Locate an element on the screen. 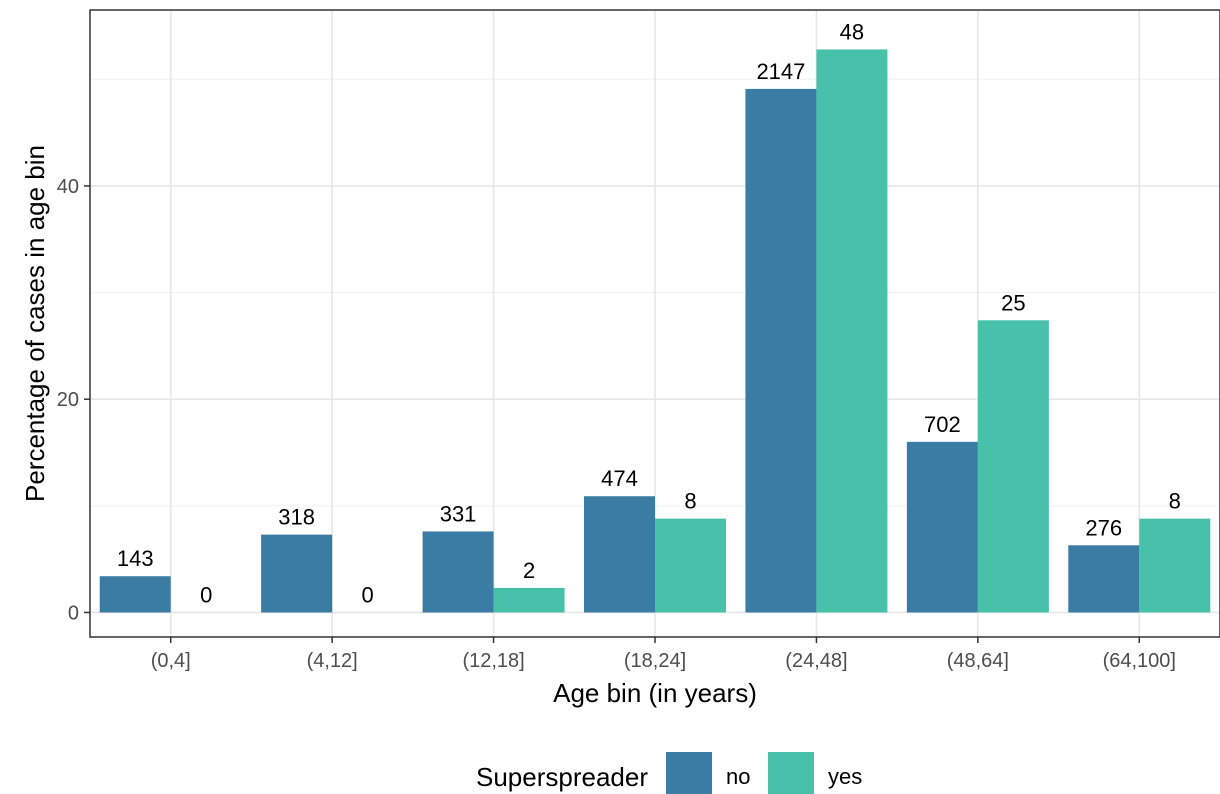  y-tick-label: 40 is located at coordinates (68, 187).